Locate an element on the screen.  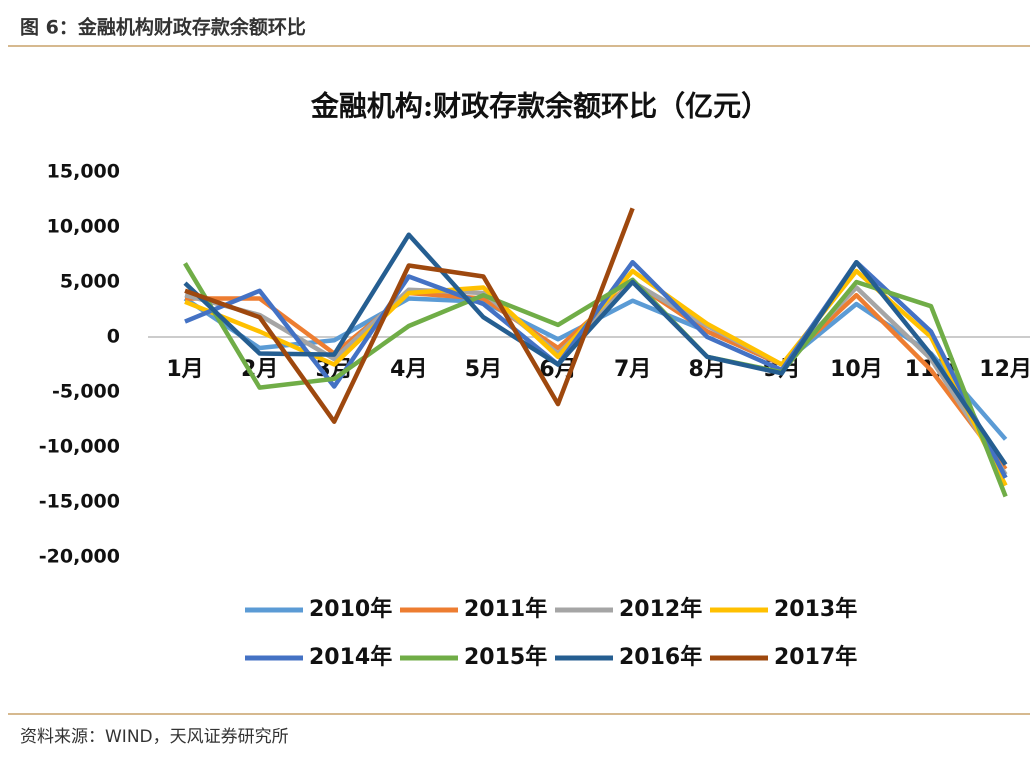
y-tick-label: -5,000 is located at coordinates (86, 392).